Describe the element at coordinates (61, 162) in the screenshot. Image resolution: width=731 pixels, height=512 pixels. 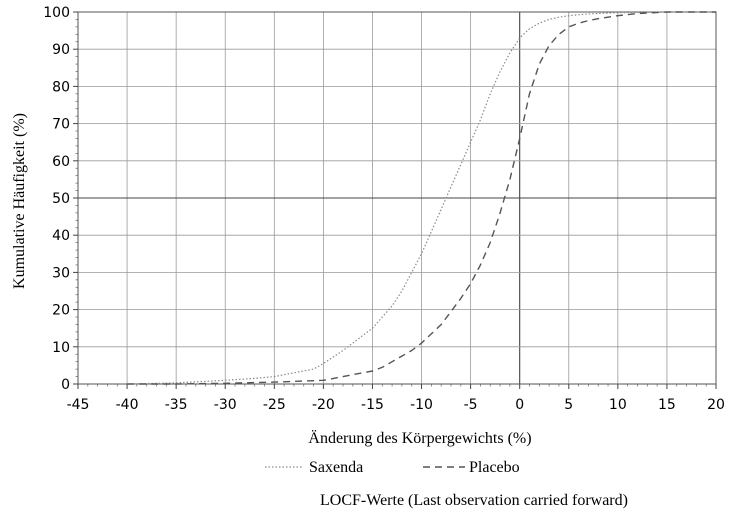
I see `y-tick-label: 60` at that location.